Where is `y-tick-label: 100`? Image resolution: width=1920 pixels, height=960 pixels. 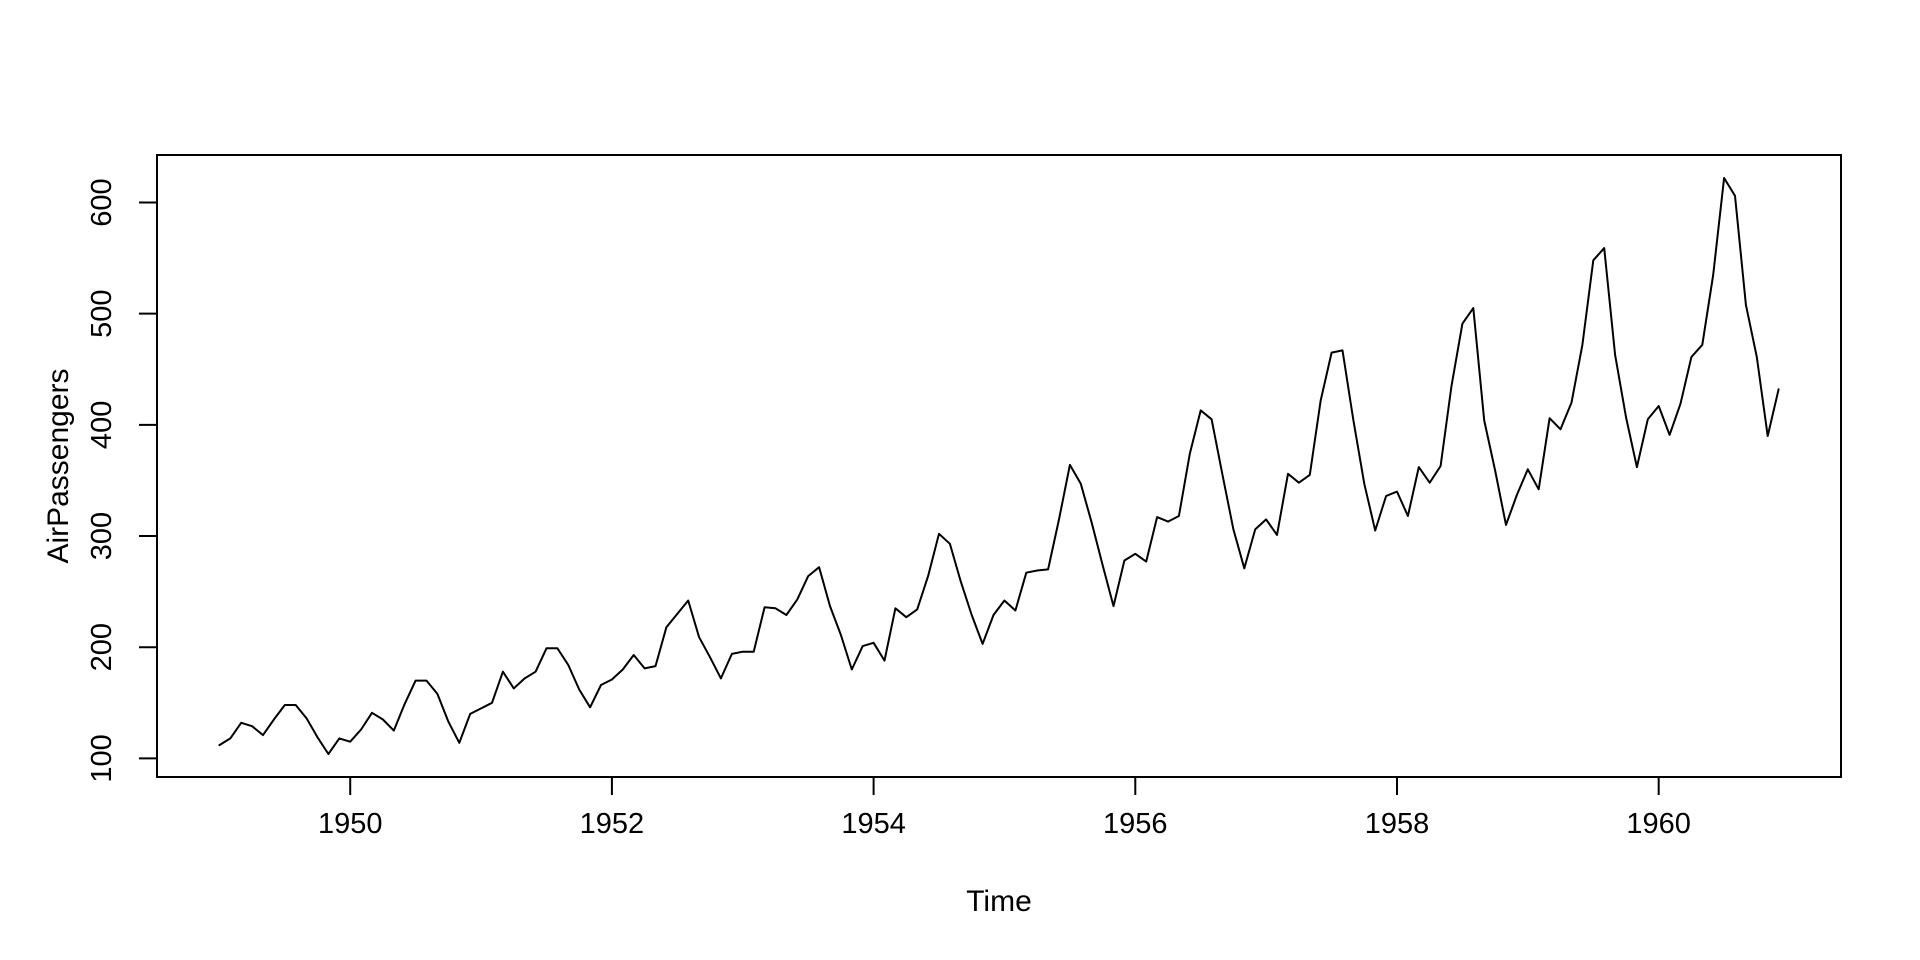 y-tick-label: 100 is located at coordinates (102, 758).